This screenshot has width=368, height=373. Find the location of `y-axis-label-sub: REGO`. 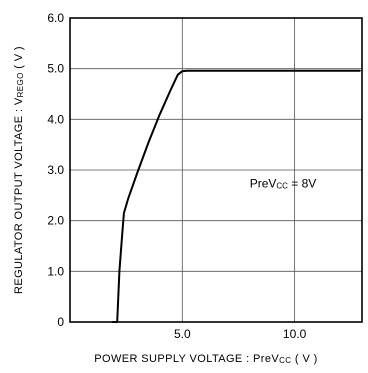

y-axis-label-sub: REGO is located at coordinates (20, 84).